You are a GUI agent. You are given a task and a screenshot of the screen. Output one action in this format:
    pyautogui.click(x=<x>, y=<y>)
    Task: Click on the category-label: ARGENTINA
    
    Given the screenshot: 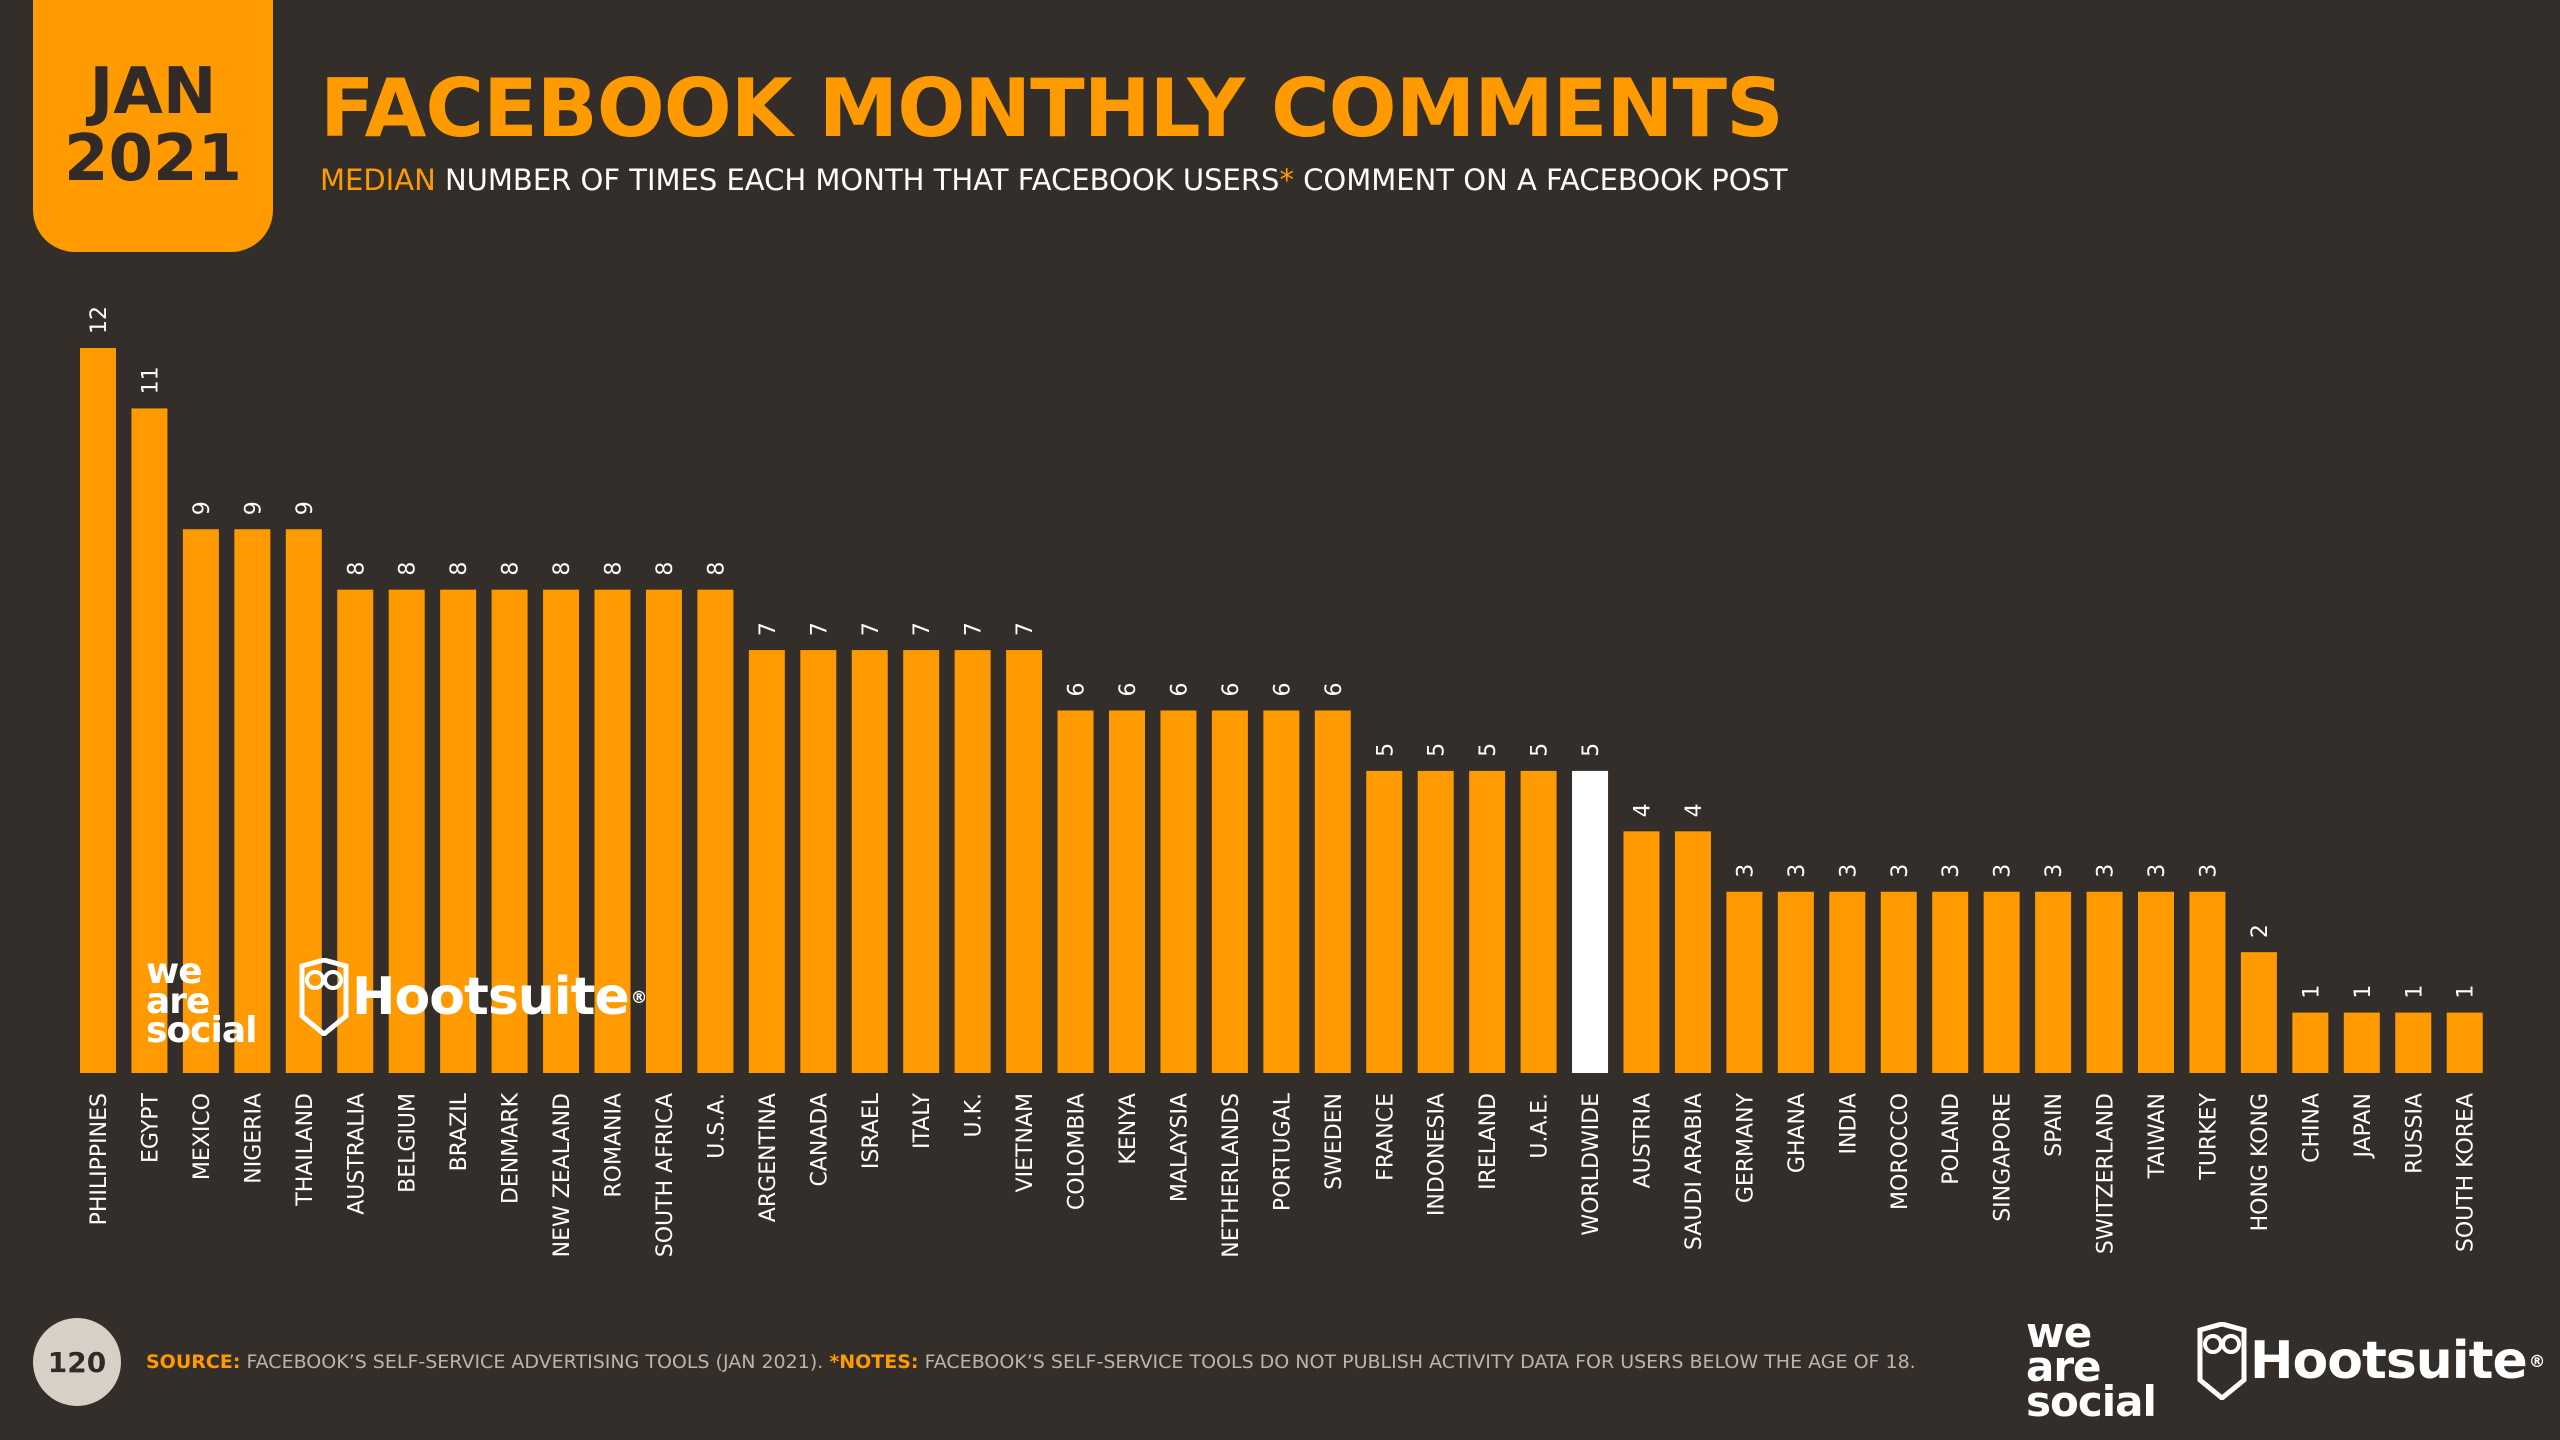 What is the action you would take?
    pyautogui.click(x=768, y=1157)
    